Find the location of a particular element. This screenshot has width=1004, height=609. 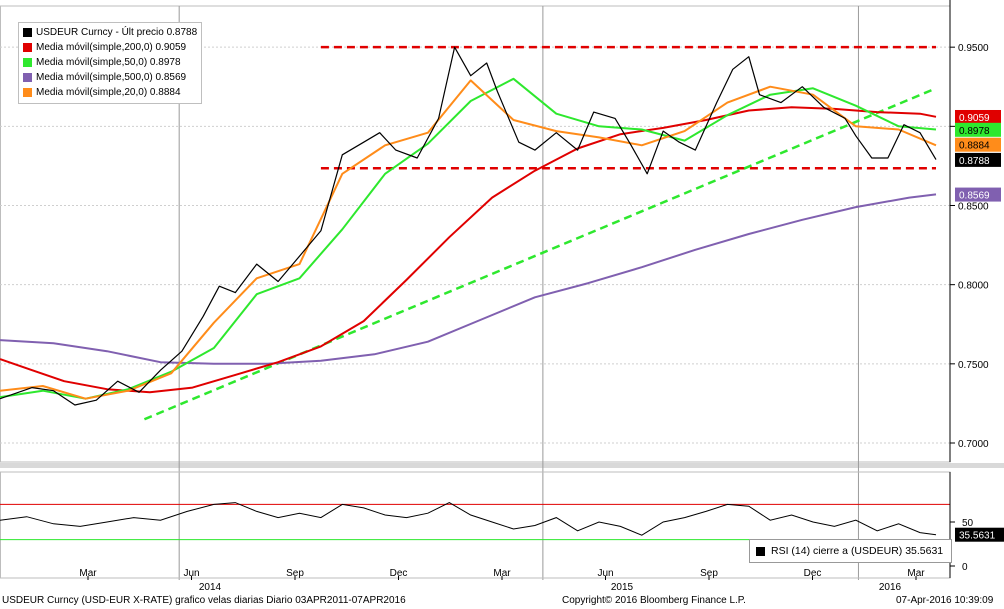

rsi-value-tag-label: 35.5631 is located at coordinates (977, 536).